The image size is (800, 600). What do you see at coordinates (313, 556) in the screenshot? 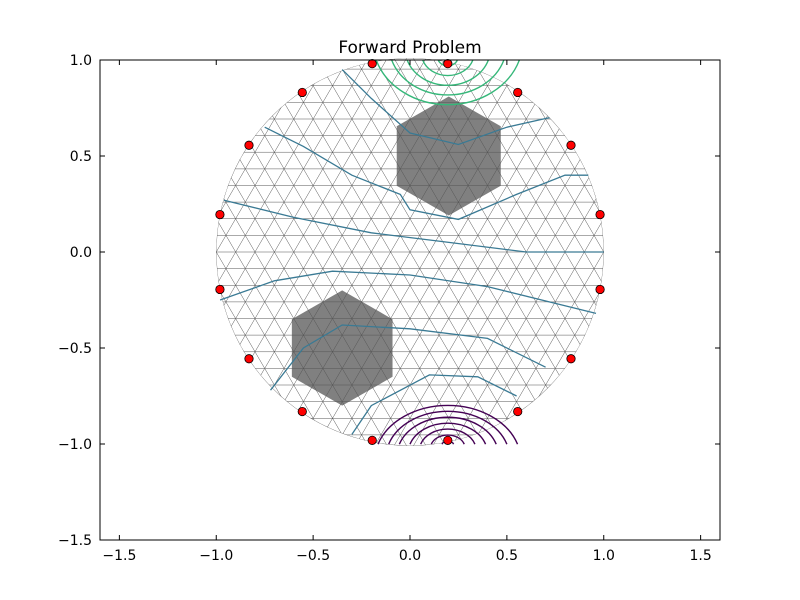
I see `x-tick-label-3: −0.5` at bounding box center [313, 556].